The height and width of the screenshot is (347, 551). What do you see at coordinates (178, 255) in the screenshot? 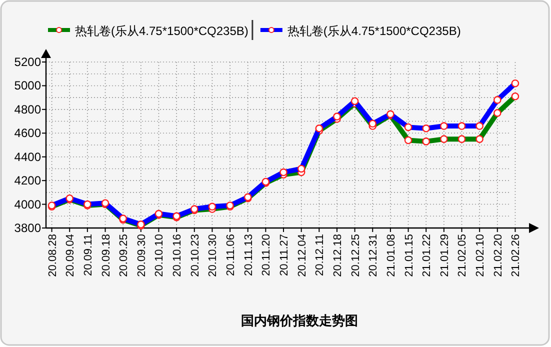
I see `x-tick-label: 20.10.16` at bounding box center [178, 255].